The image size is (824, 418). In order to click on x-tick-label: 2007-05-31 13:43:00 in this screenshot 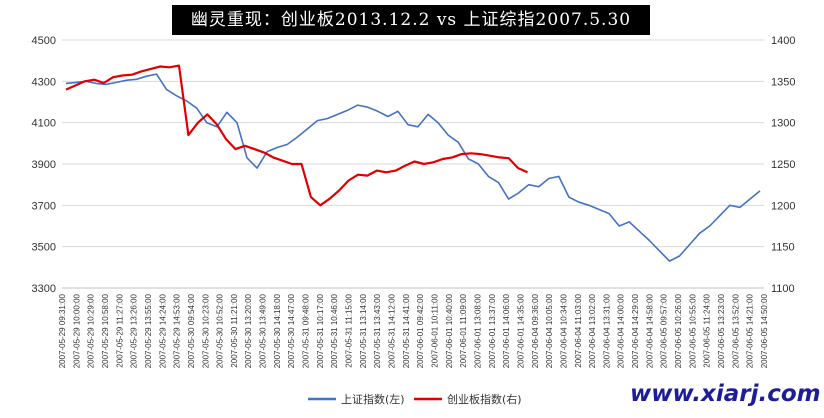, I will do `click(377, 330)`.